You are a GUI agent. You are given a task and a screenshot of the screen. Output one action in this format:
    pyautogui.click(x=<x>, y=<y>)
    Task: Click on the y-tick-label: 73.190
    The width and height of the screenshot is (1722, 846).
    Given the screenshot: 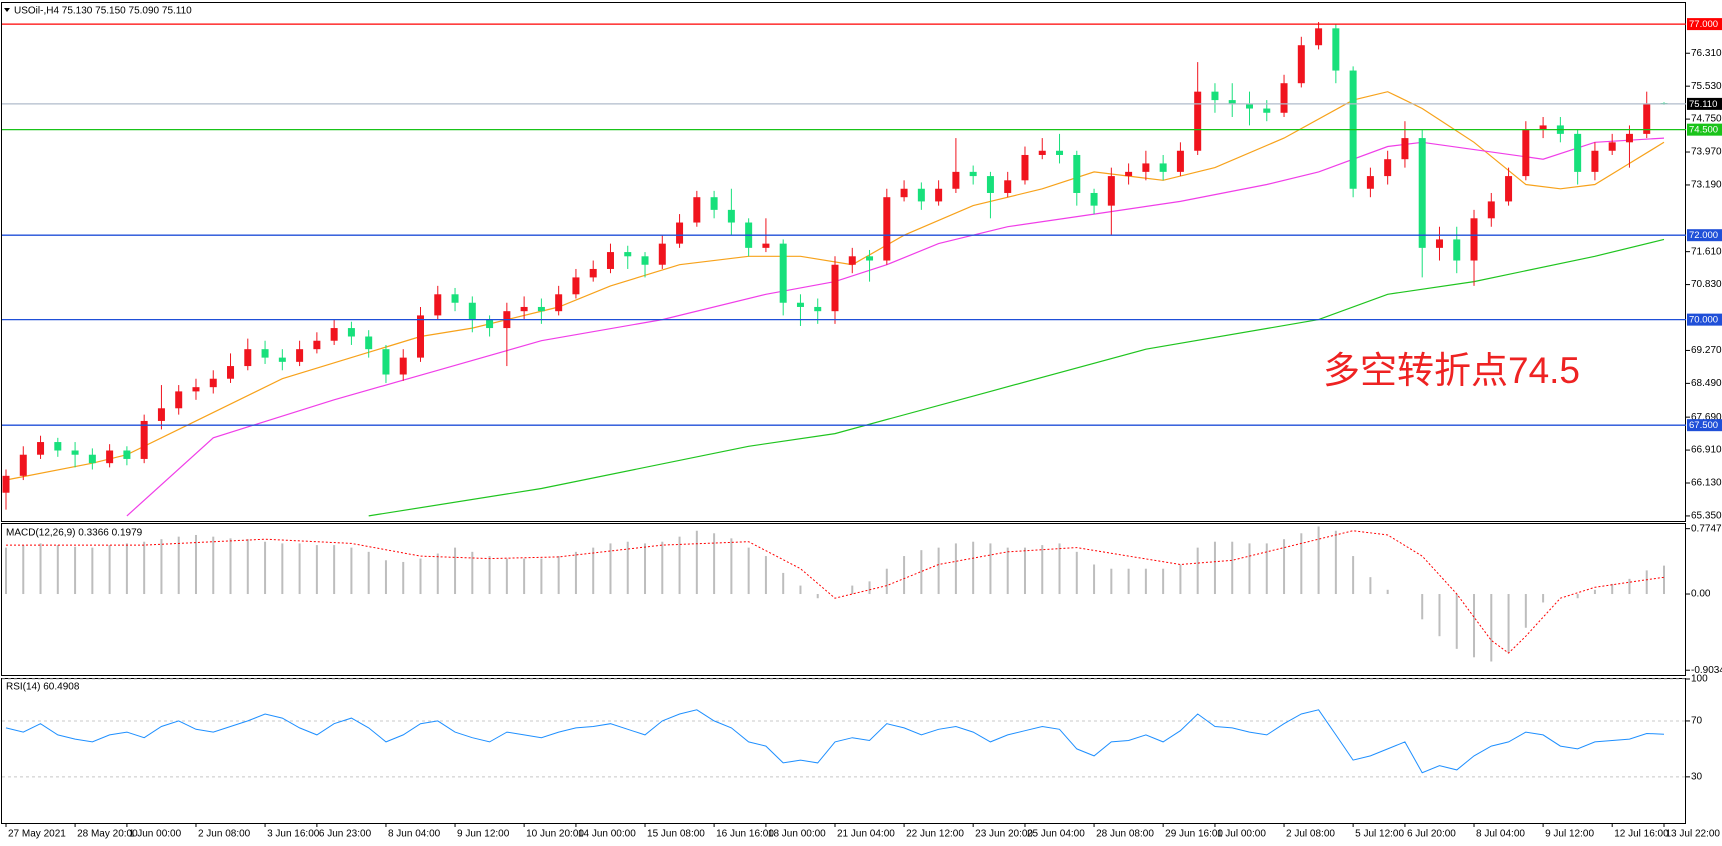 What is the action you would take?
    pyautogui.click(x=1706, y=185)
    